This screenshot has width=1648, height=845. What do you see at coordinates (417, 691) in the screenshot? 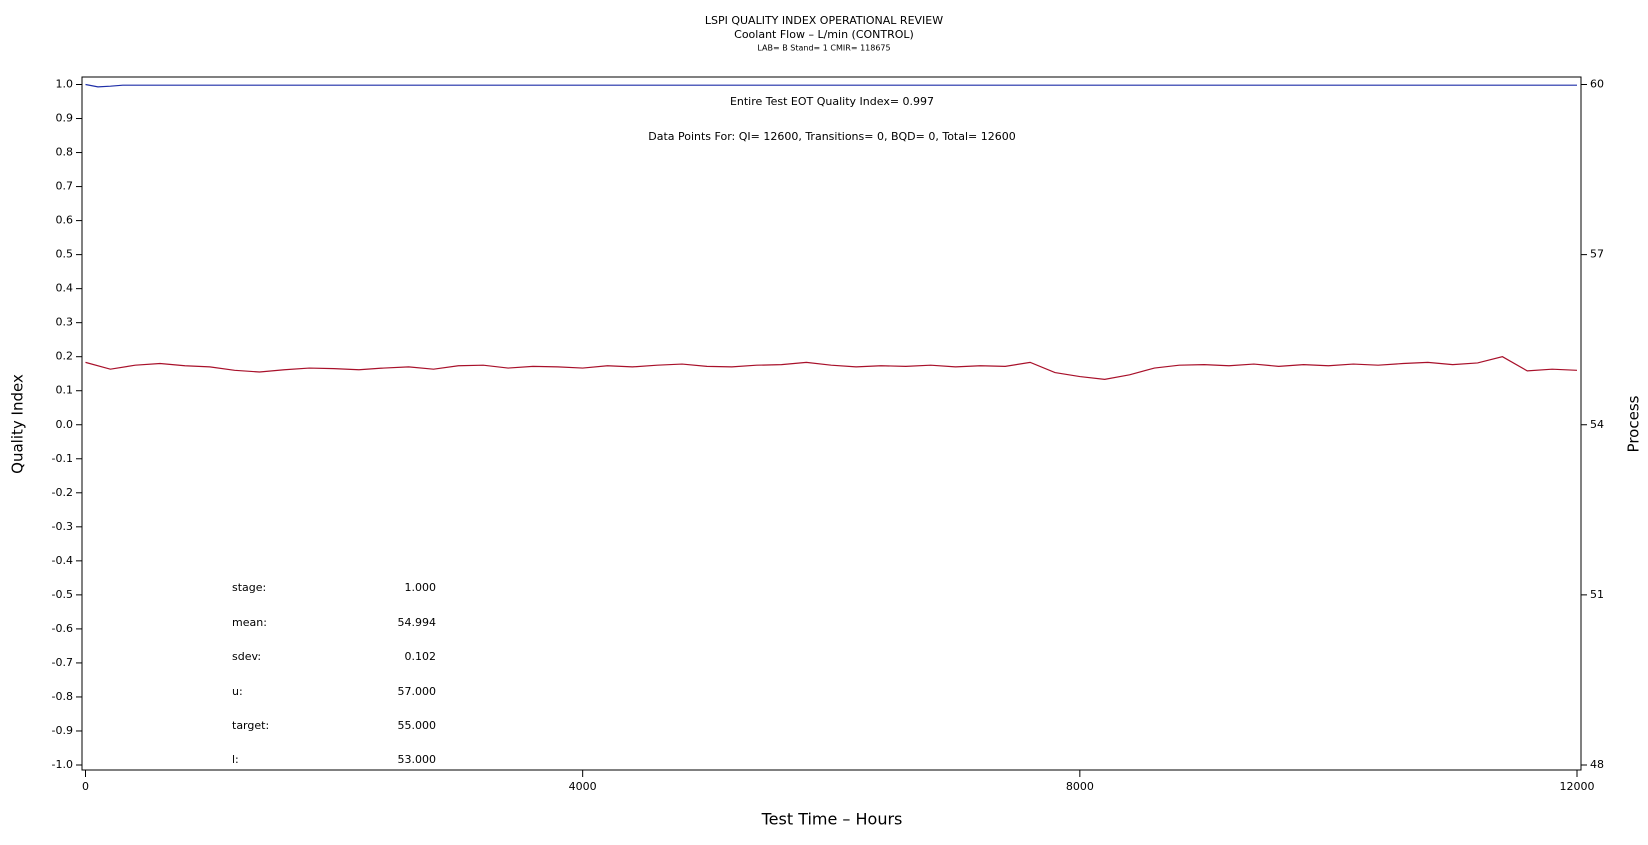
I see `stat-value: 57.000` at bounding box center [417, 691].